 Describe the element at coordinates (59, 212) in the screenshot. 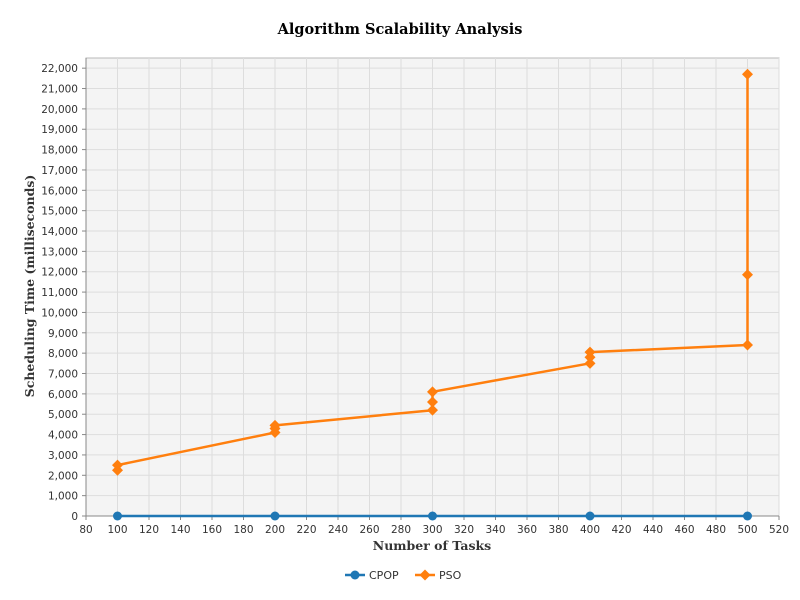

I see `y-tick-label: 15,000` at that location.